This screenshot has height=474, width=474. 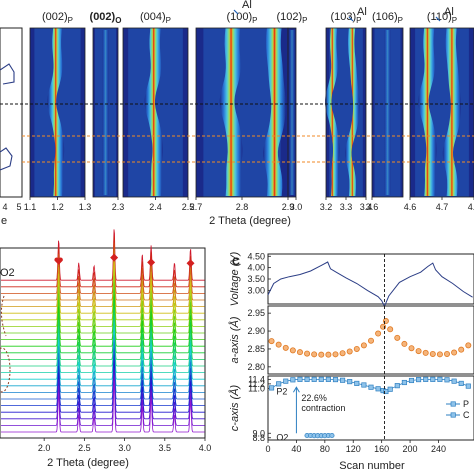 What do you see at coordinates (351, 19) in the screenshot?
I see `al-arrow` at bounding box center [351, 19].